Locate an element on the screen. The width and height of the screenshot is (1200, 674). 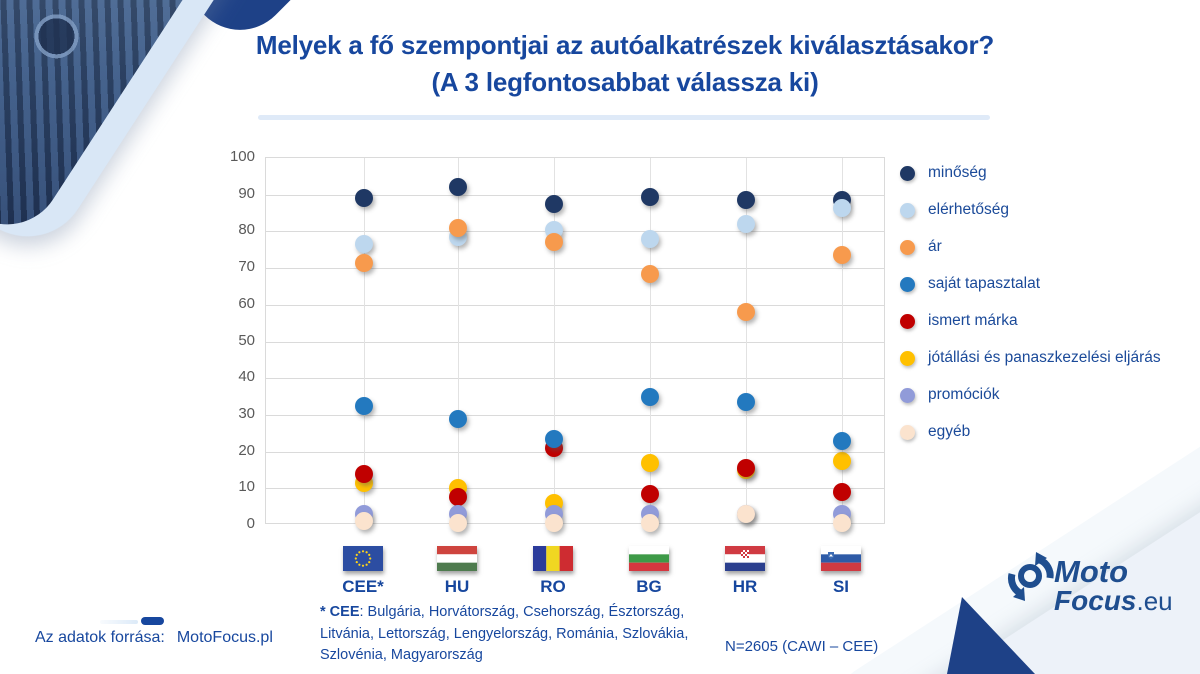
legend-label: ár is located at coordinates (935, 246).